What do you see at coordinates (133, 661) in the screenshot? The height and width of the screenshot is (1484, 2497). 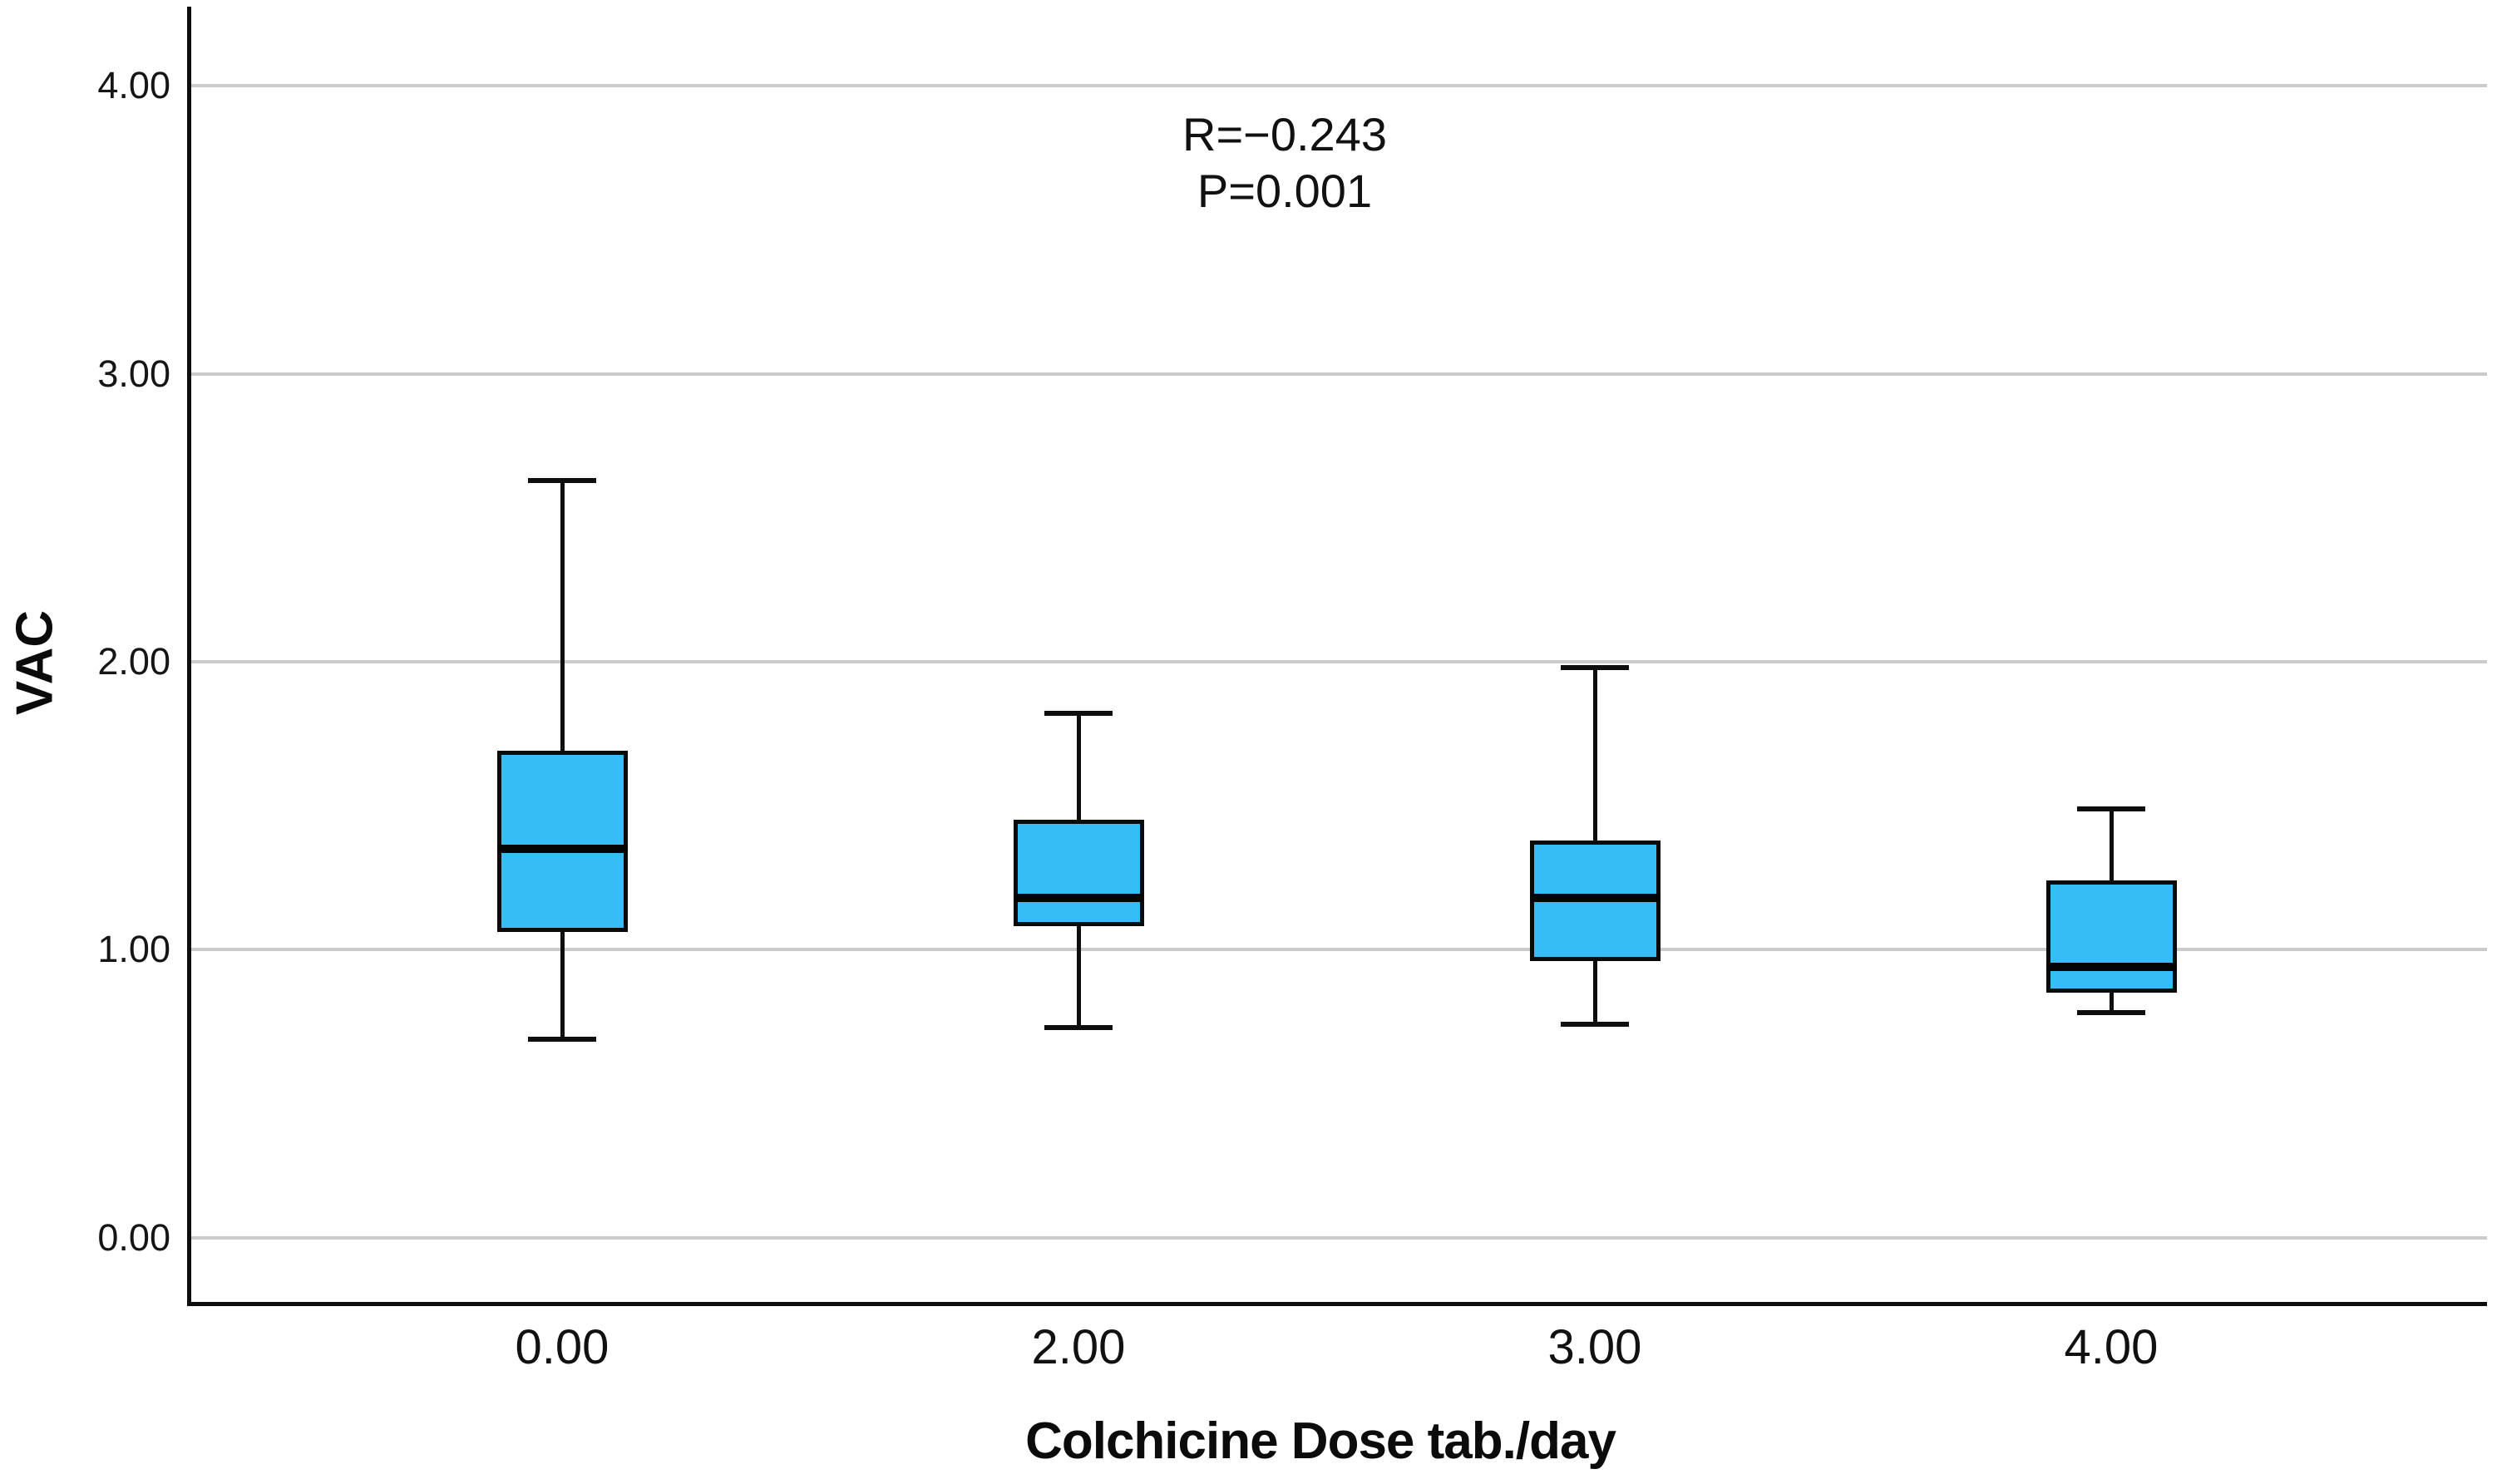 I see `y-tick-label: 2.00` at bounding box center [133, 661].